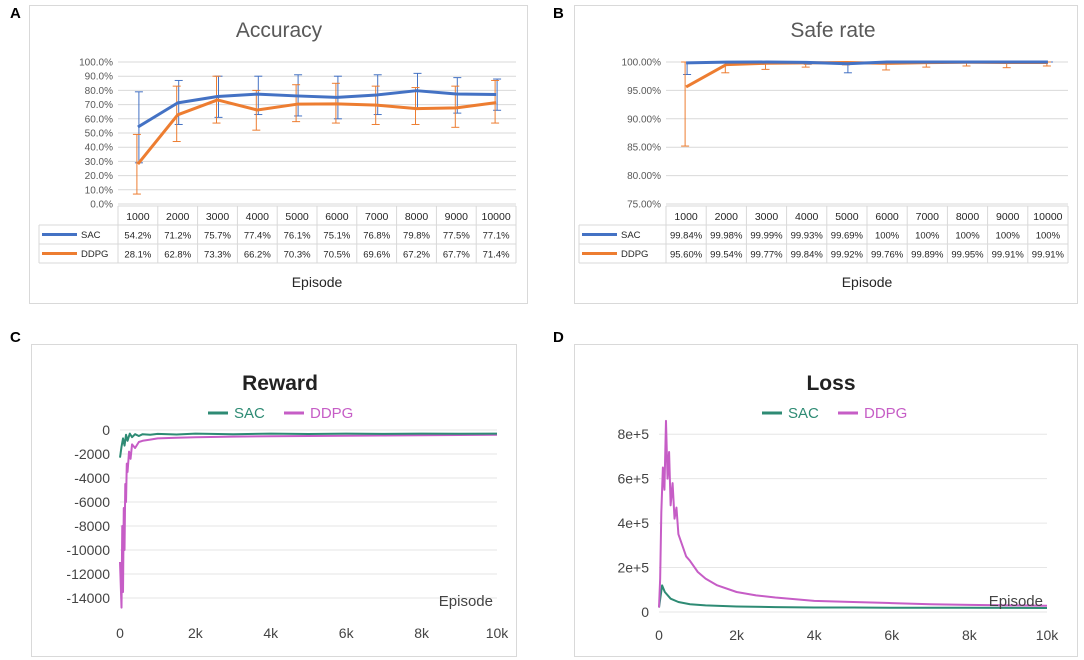 The image size is (1084, 660). Describe the element at coordinates (279, 30) in the screenshot. I see `accuracy-title: Accuracy` at that location.